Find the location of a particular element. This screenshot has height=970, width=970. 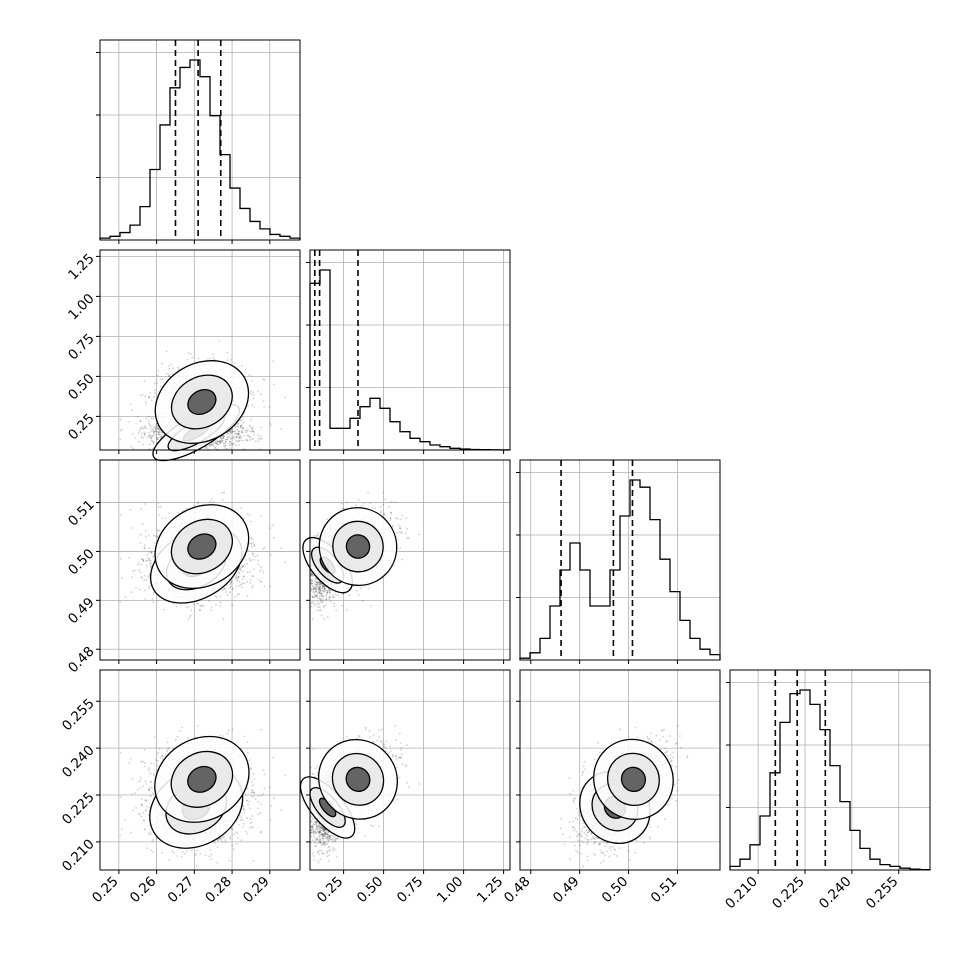

x-tick-label: 0.255 is located at coordinates (882, 893).